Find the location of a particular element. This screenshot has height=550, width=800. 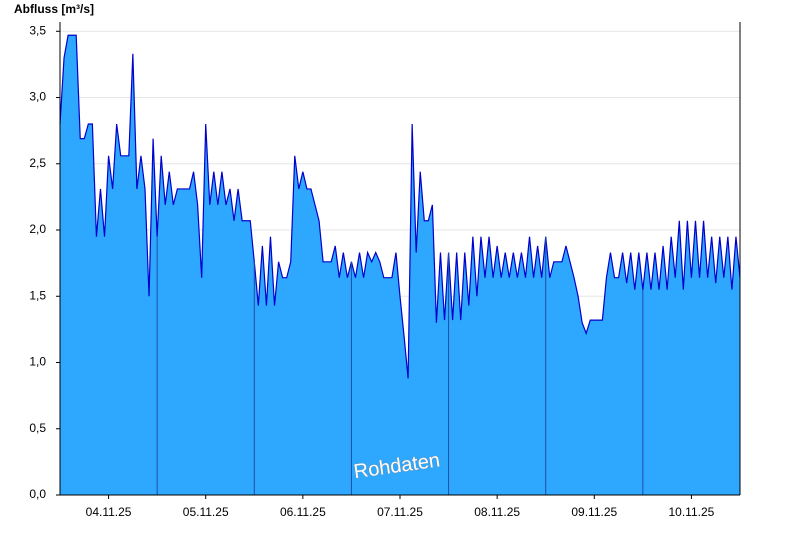

x-tick-label: 06.11.25 is located at coordinates (303, 512).